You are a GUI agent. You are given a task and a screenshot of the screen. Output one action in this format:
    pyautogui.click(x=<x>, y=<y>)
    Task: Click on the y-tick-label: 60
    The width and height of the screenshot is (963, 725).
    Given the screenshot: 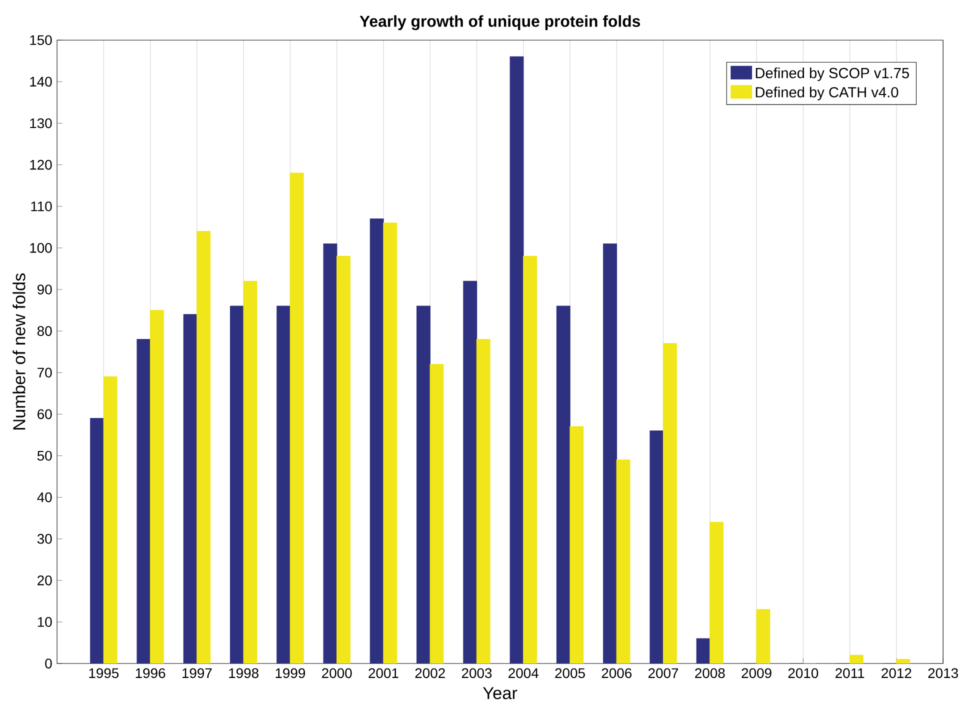 What is the action you would take?
    pyautogui.click(x=45, y=414)
    